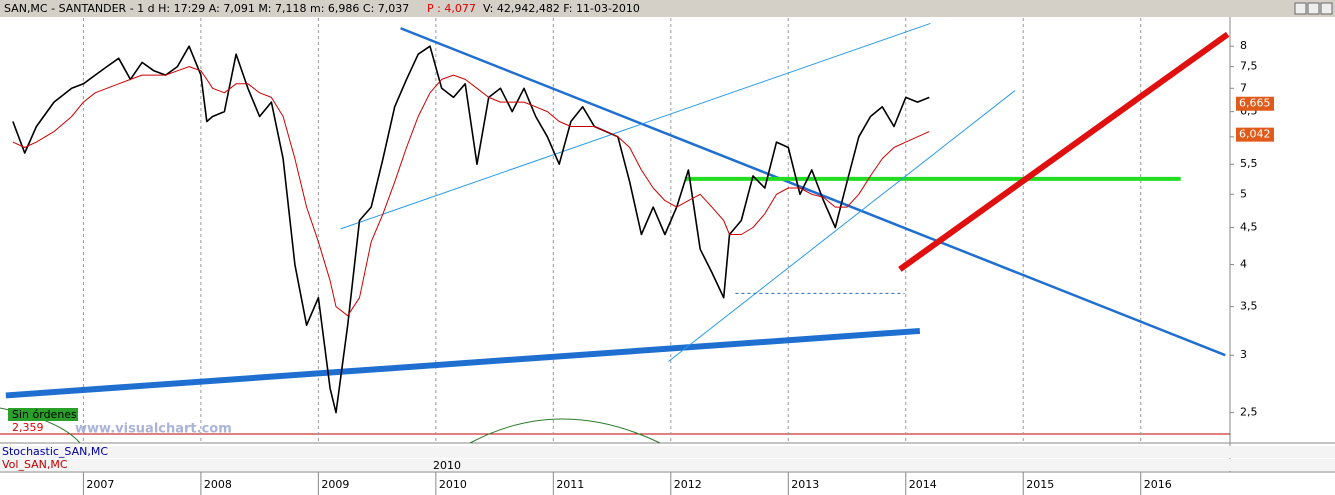 This screenshot has width=1335, height=495. I want to click on y-tick-label: 3,5, so click(1249, 306).